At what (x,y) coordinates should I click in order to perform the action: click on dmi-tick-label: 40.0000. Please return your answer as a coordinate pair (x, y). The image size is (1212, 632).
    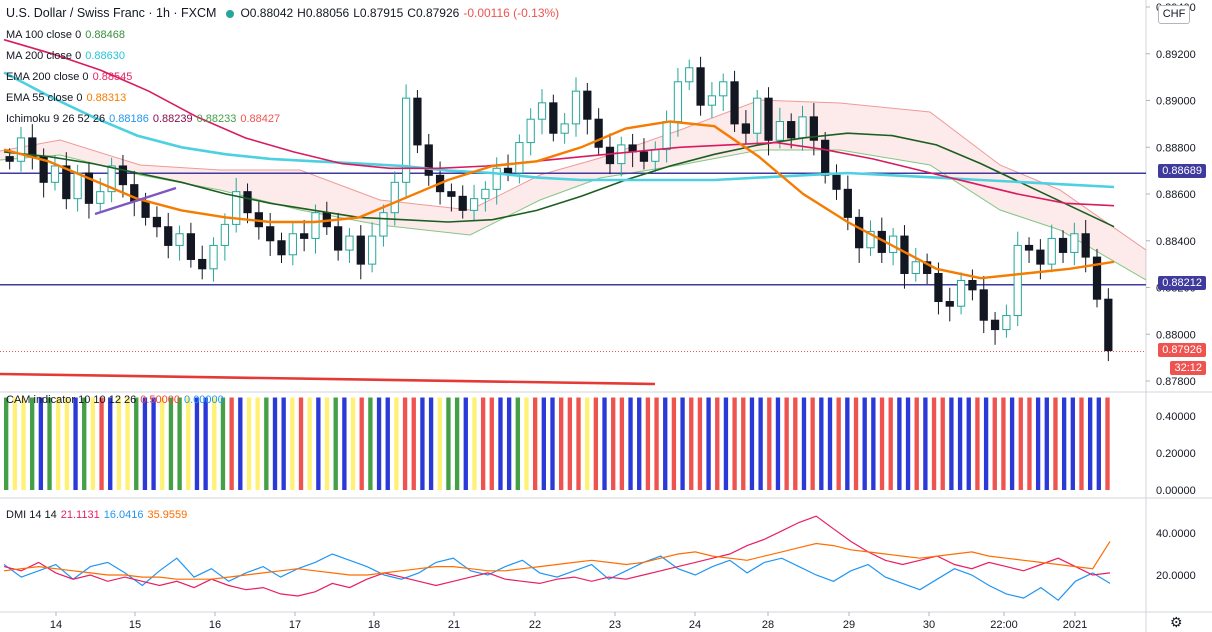
    Looking at the image, I should click on (1176, 534).